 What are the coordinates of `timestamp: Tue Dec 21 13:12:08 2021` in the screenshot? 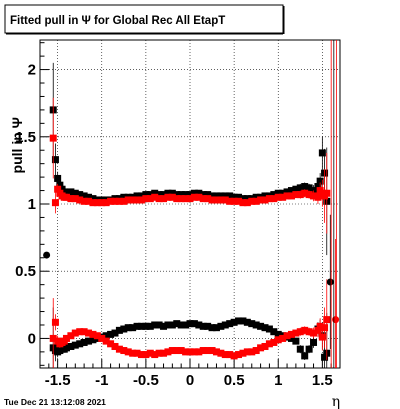 It's located at (55, 402).